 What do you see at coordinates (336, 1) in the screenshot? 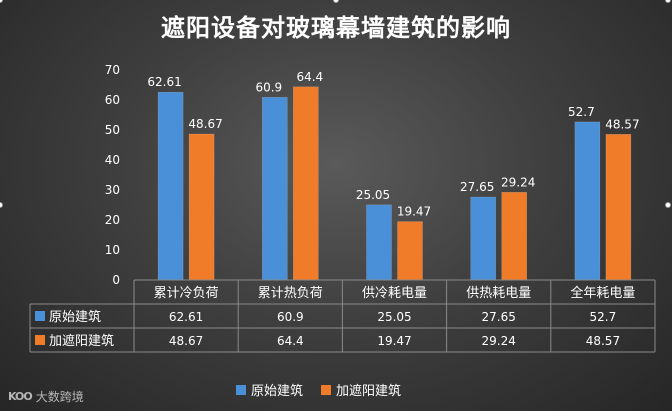
I see `top-center-resize-handle` at bounding box center [336, 1].